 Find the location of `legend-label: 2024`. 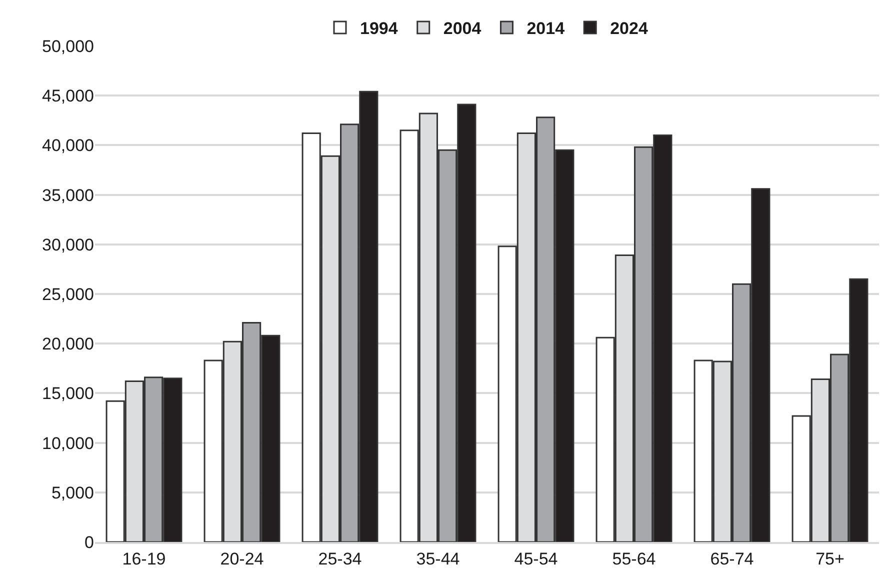

legend-label: 2024 is located at coordinates (629, 28).